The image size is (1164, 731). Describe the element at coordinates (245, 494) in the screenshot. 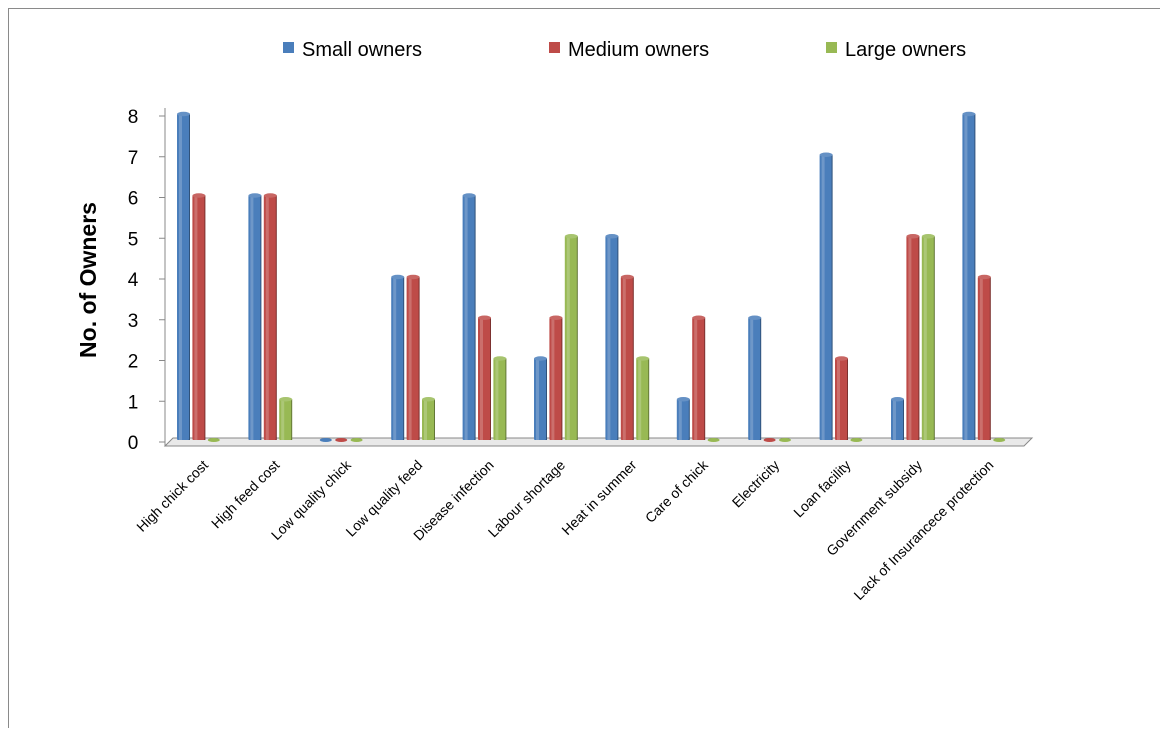

I see `x-category-label: High feed cost` at that location.